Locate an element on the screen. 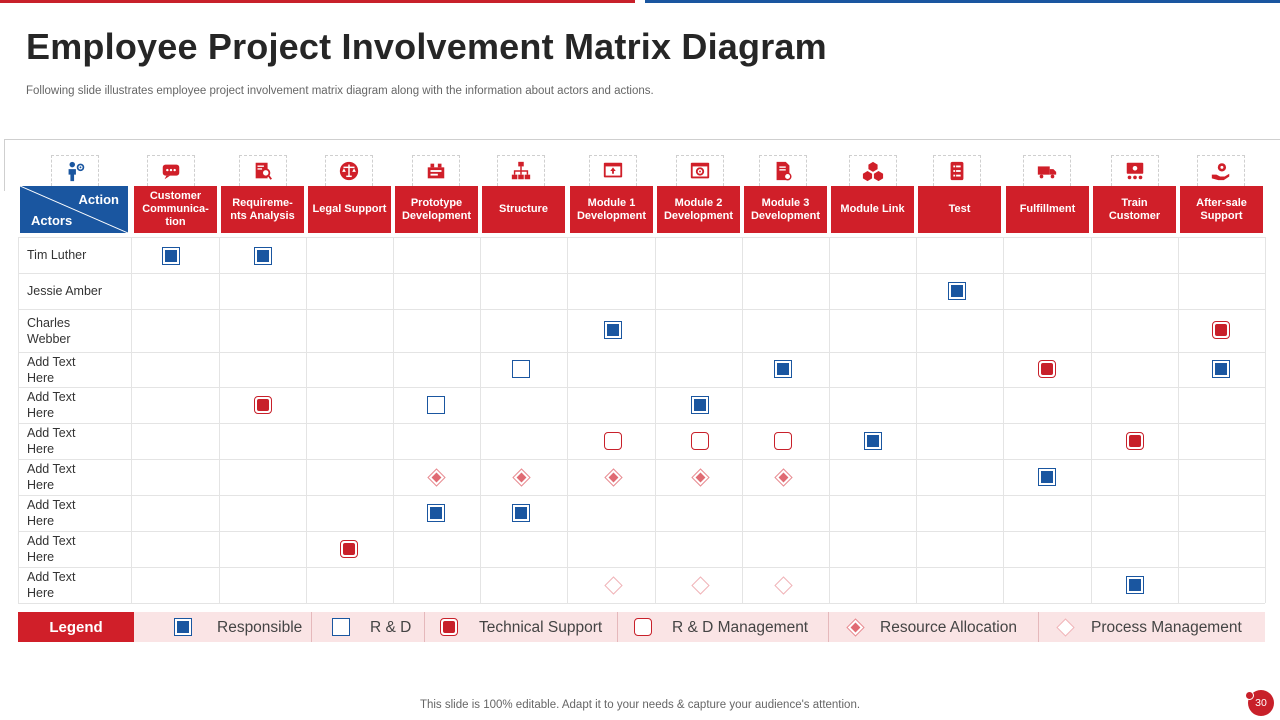 The height and width of the screenshot is (720, 1280). gear-window-icon is located at coordinates (700, 170).